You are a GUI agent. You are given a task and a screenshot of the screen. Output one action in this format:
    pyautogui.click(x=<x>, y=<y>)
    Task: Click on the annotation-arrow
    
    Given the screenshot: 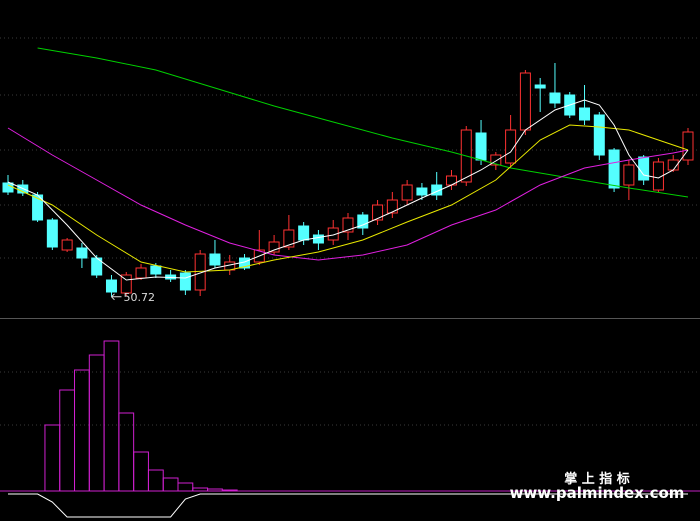 What is the action you would take?
    pyautogui.click(x=116, y=297)
    